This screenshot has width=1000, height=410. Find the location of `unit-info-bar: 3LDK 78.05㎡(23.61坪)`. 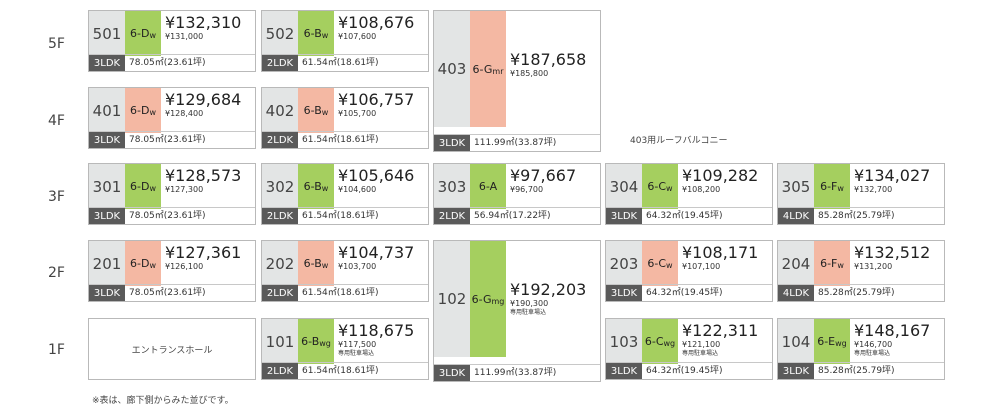

unit-info-bar: 3LDK 78.05㎡(23.61坪) is located at coordinates (172, 62).